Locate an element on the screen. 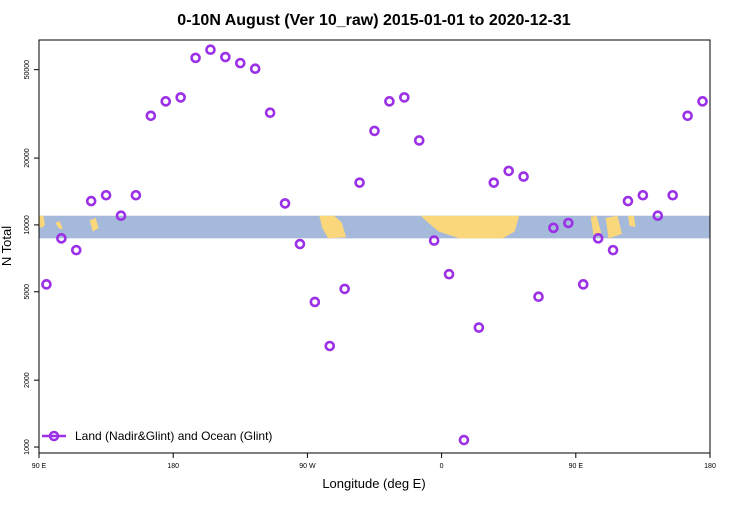  land-philippines is located at coordinates (631, 221).